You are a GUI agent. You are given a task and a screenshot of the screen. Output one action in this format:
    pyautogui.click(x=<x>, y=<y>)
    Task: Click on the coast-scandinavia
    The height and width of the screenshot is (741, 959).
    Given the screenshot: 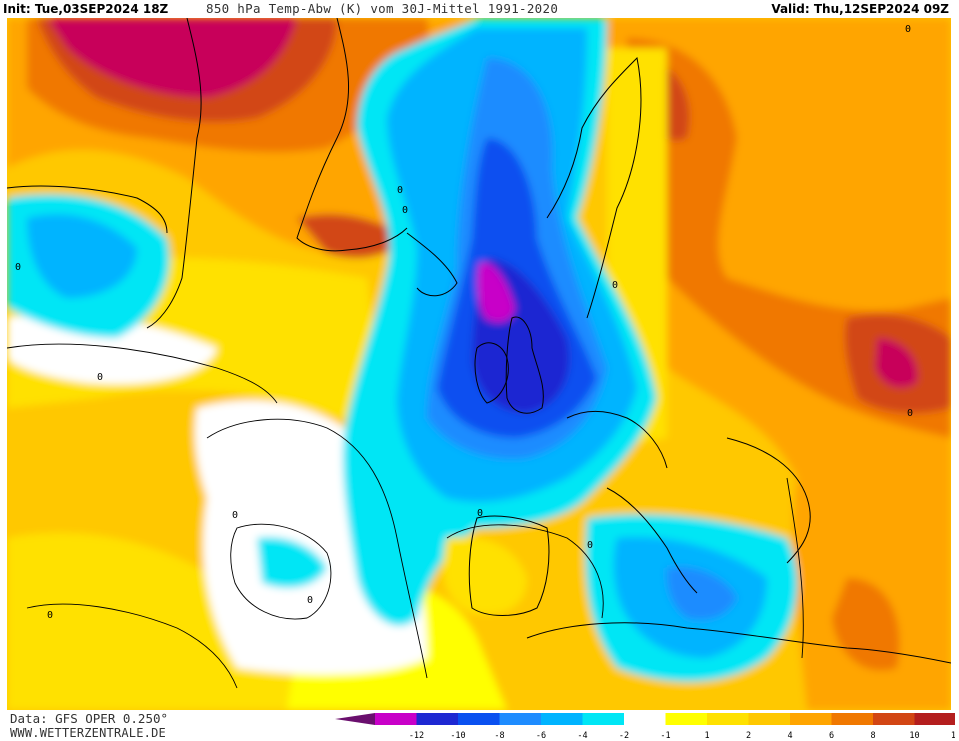 What is the action you would take?
    pyautogui.click(x=594, y=187)
    